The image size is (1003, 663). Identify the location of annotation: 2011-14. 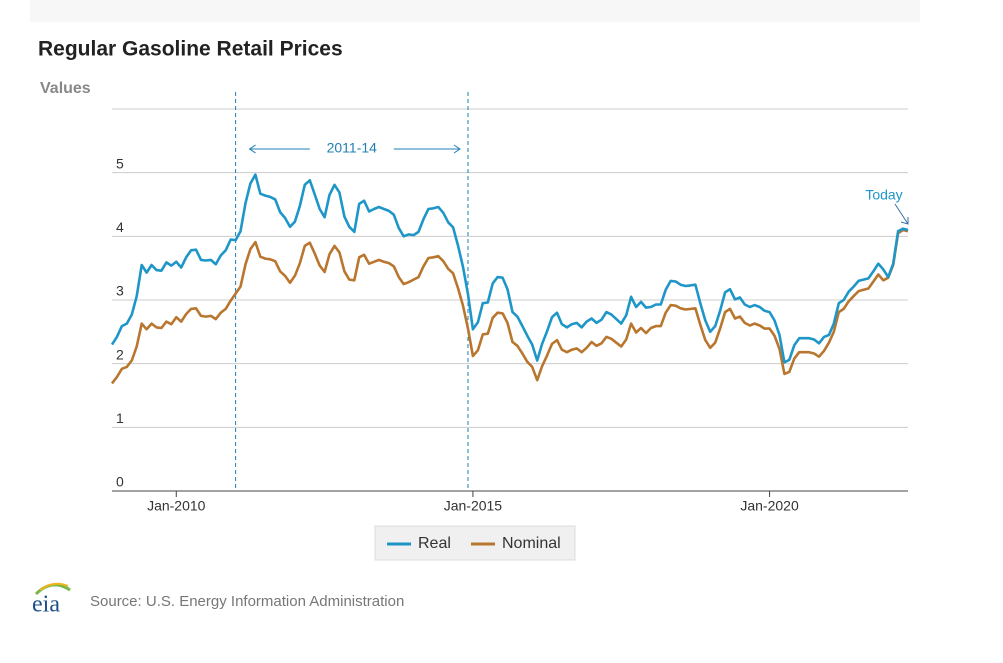
(352, 148).